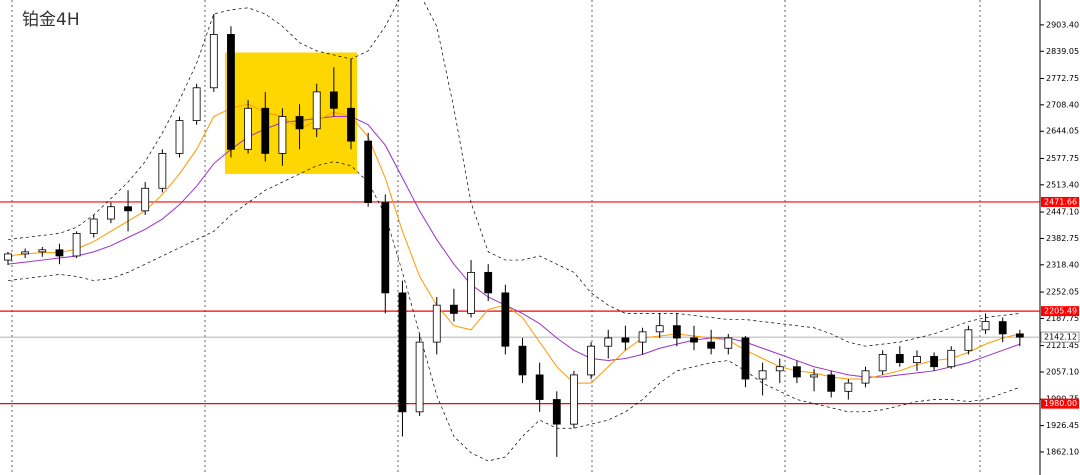 The width and height of the screenshot is (1080, 475). I want to click on y-tick-label: 1926.45, so click(1062, 425).